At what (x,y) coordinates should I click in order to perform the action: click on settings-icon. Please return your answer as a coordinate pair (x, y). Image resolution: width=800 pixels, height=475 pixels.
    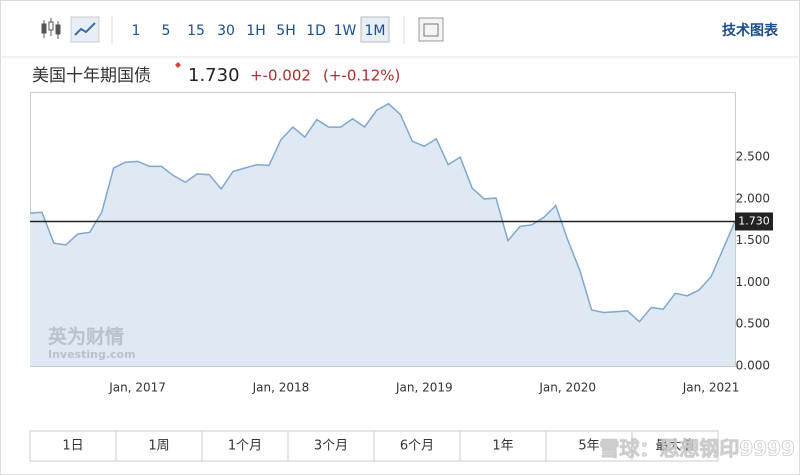
    Looking at the image, I should click on (431, 29).